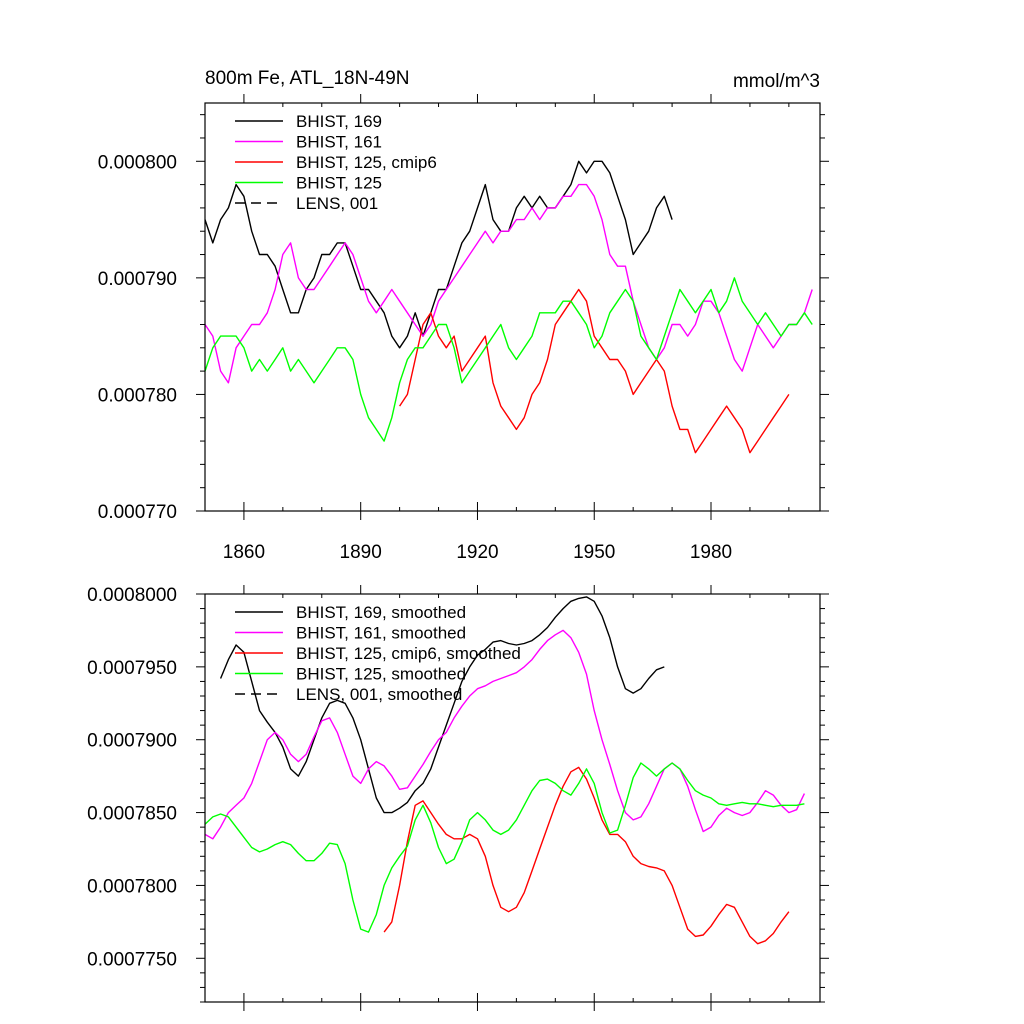  I want to click on top-x-tick-label: 1950, so click(594, 552).